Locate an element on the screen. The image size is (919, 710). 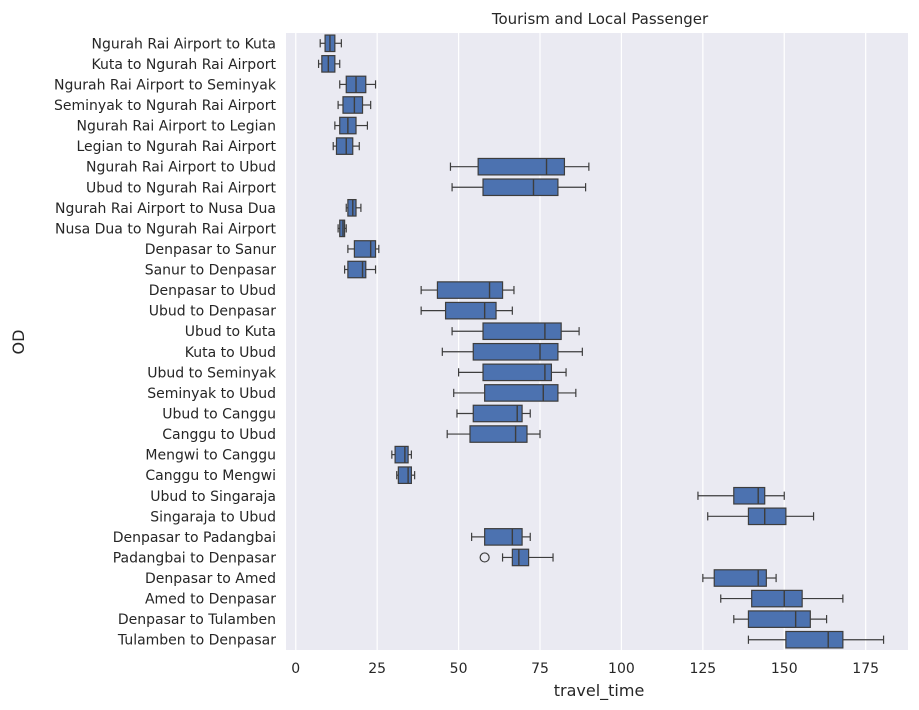
x-axis-label: travel_time is located at coordinates (599, 691).